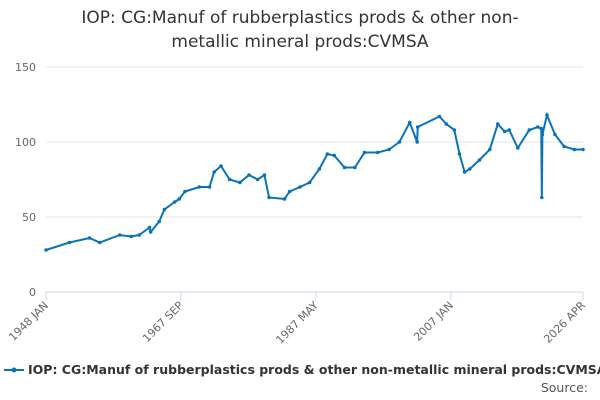  I want to click on y-tick-label: 0, so click(32, 292).